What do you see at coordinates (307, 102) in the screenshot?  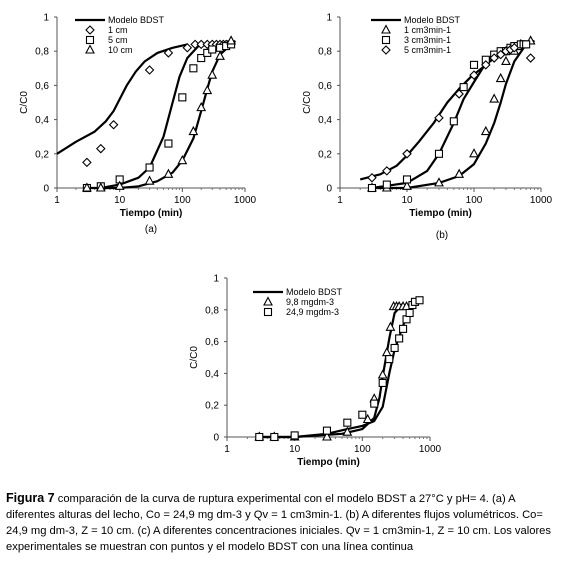 I see `y-axis-title: C/C0` at bounding box center [307, 102].